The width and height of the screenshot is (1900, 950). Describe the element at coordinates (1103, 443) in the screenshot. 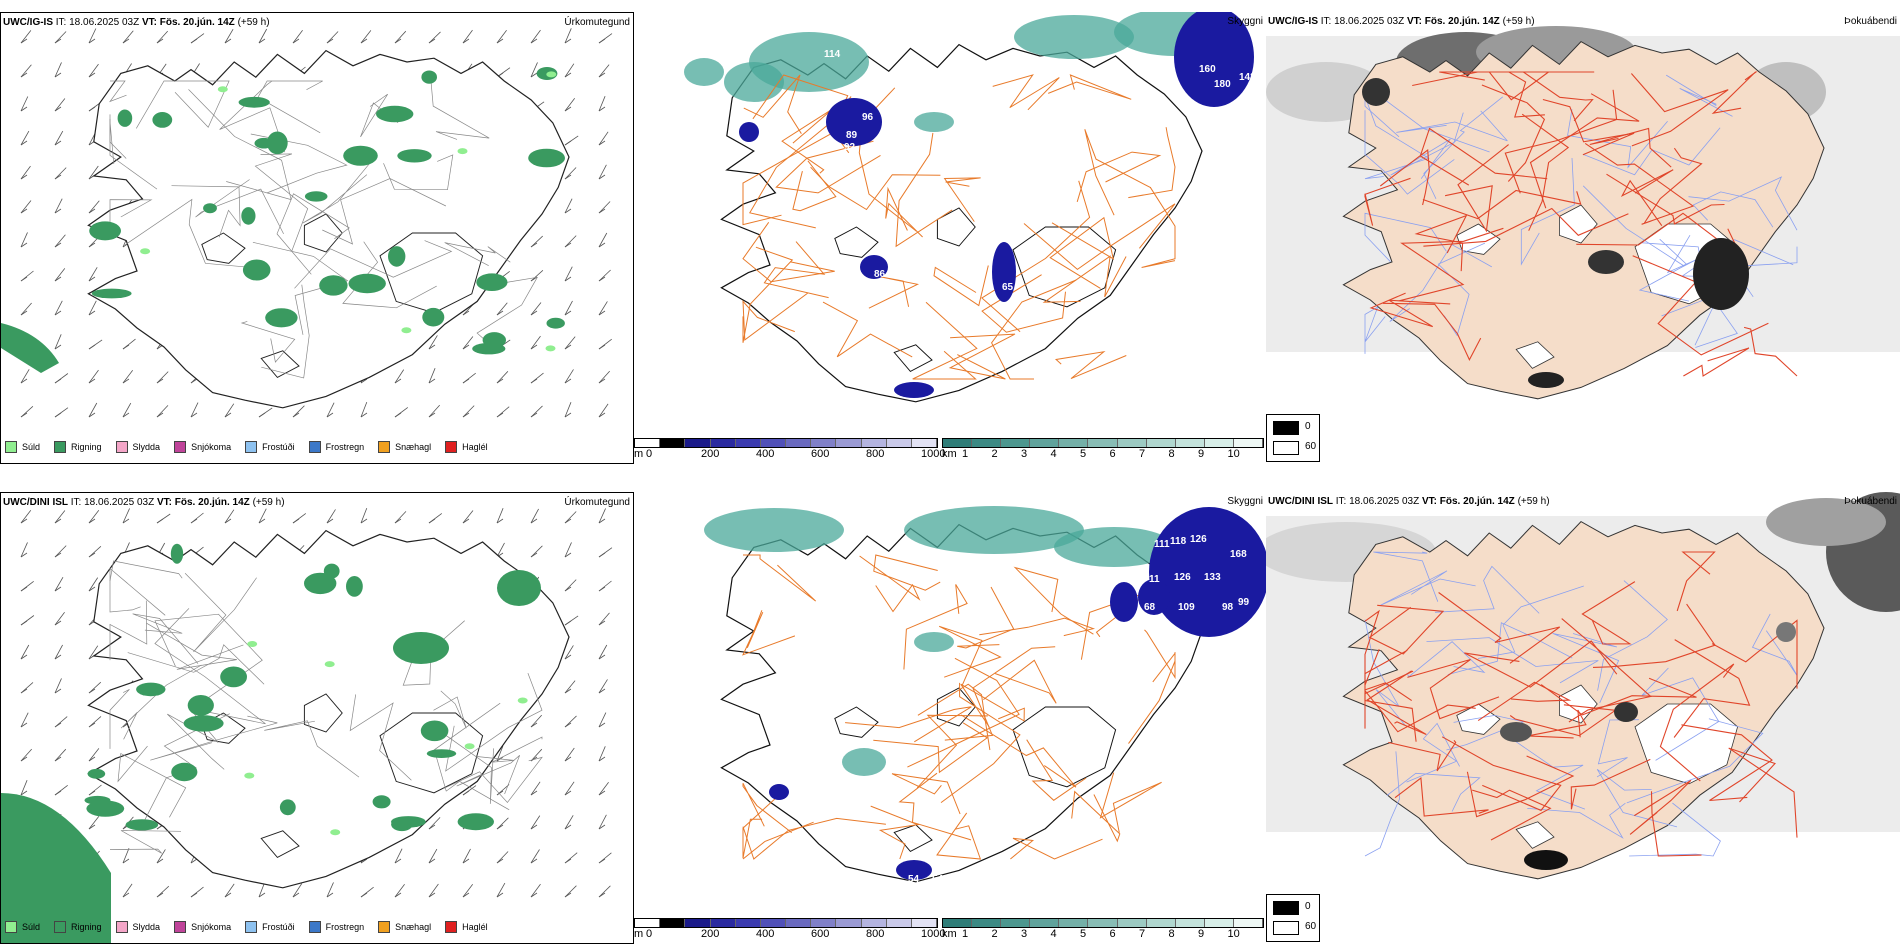

I see `visibility-colorbar-strip` at that location.